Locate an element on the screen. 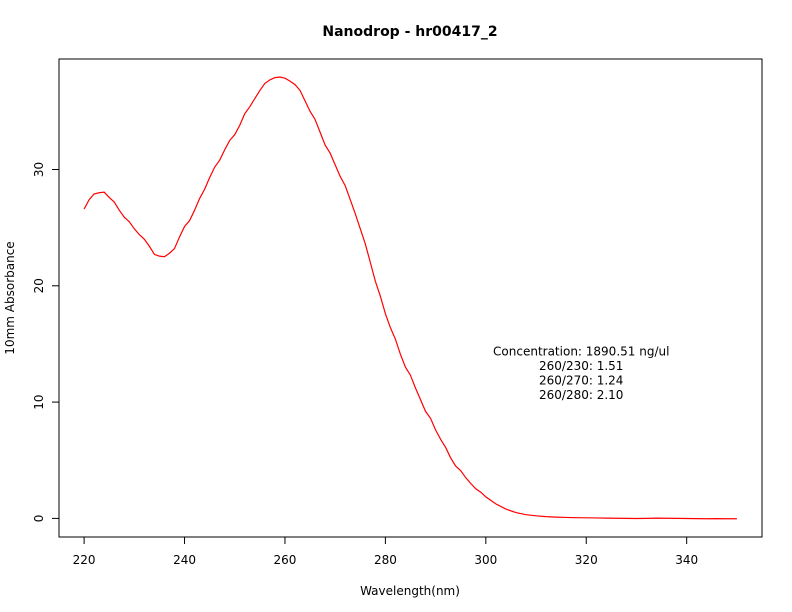  x-tick-label: 240 is located at coordinates (184, 560).